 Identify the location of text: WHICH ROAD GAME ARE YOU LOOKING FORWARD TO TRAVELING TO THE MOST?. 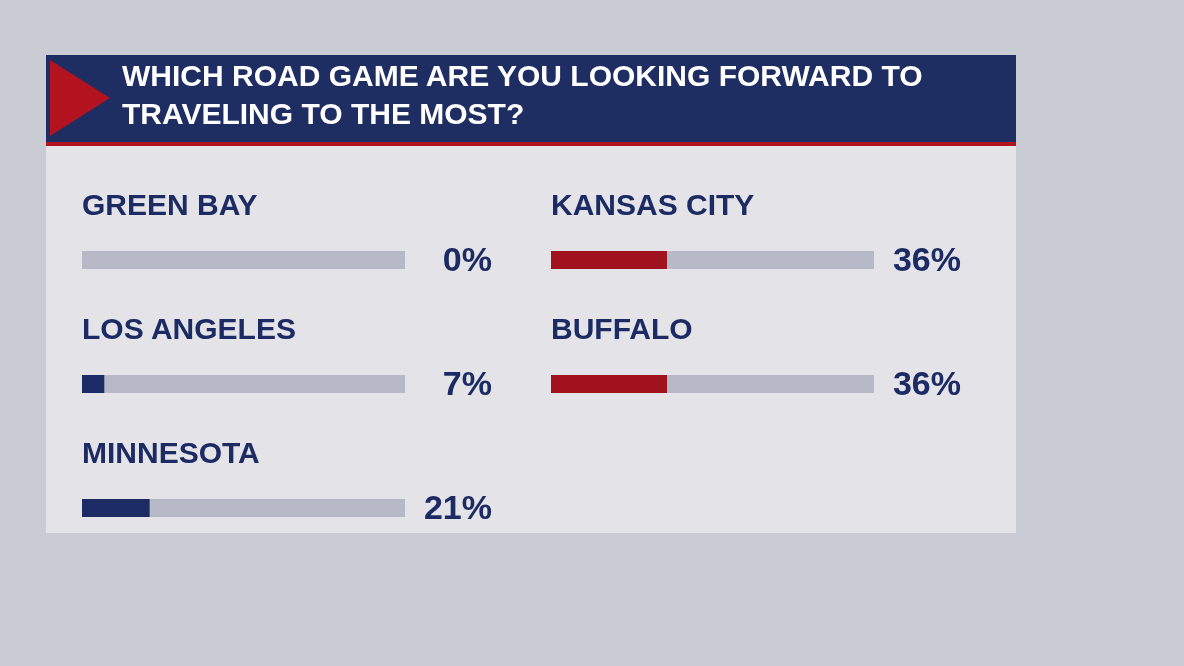
(522, 94).